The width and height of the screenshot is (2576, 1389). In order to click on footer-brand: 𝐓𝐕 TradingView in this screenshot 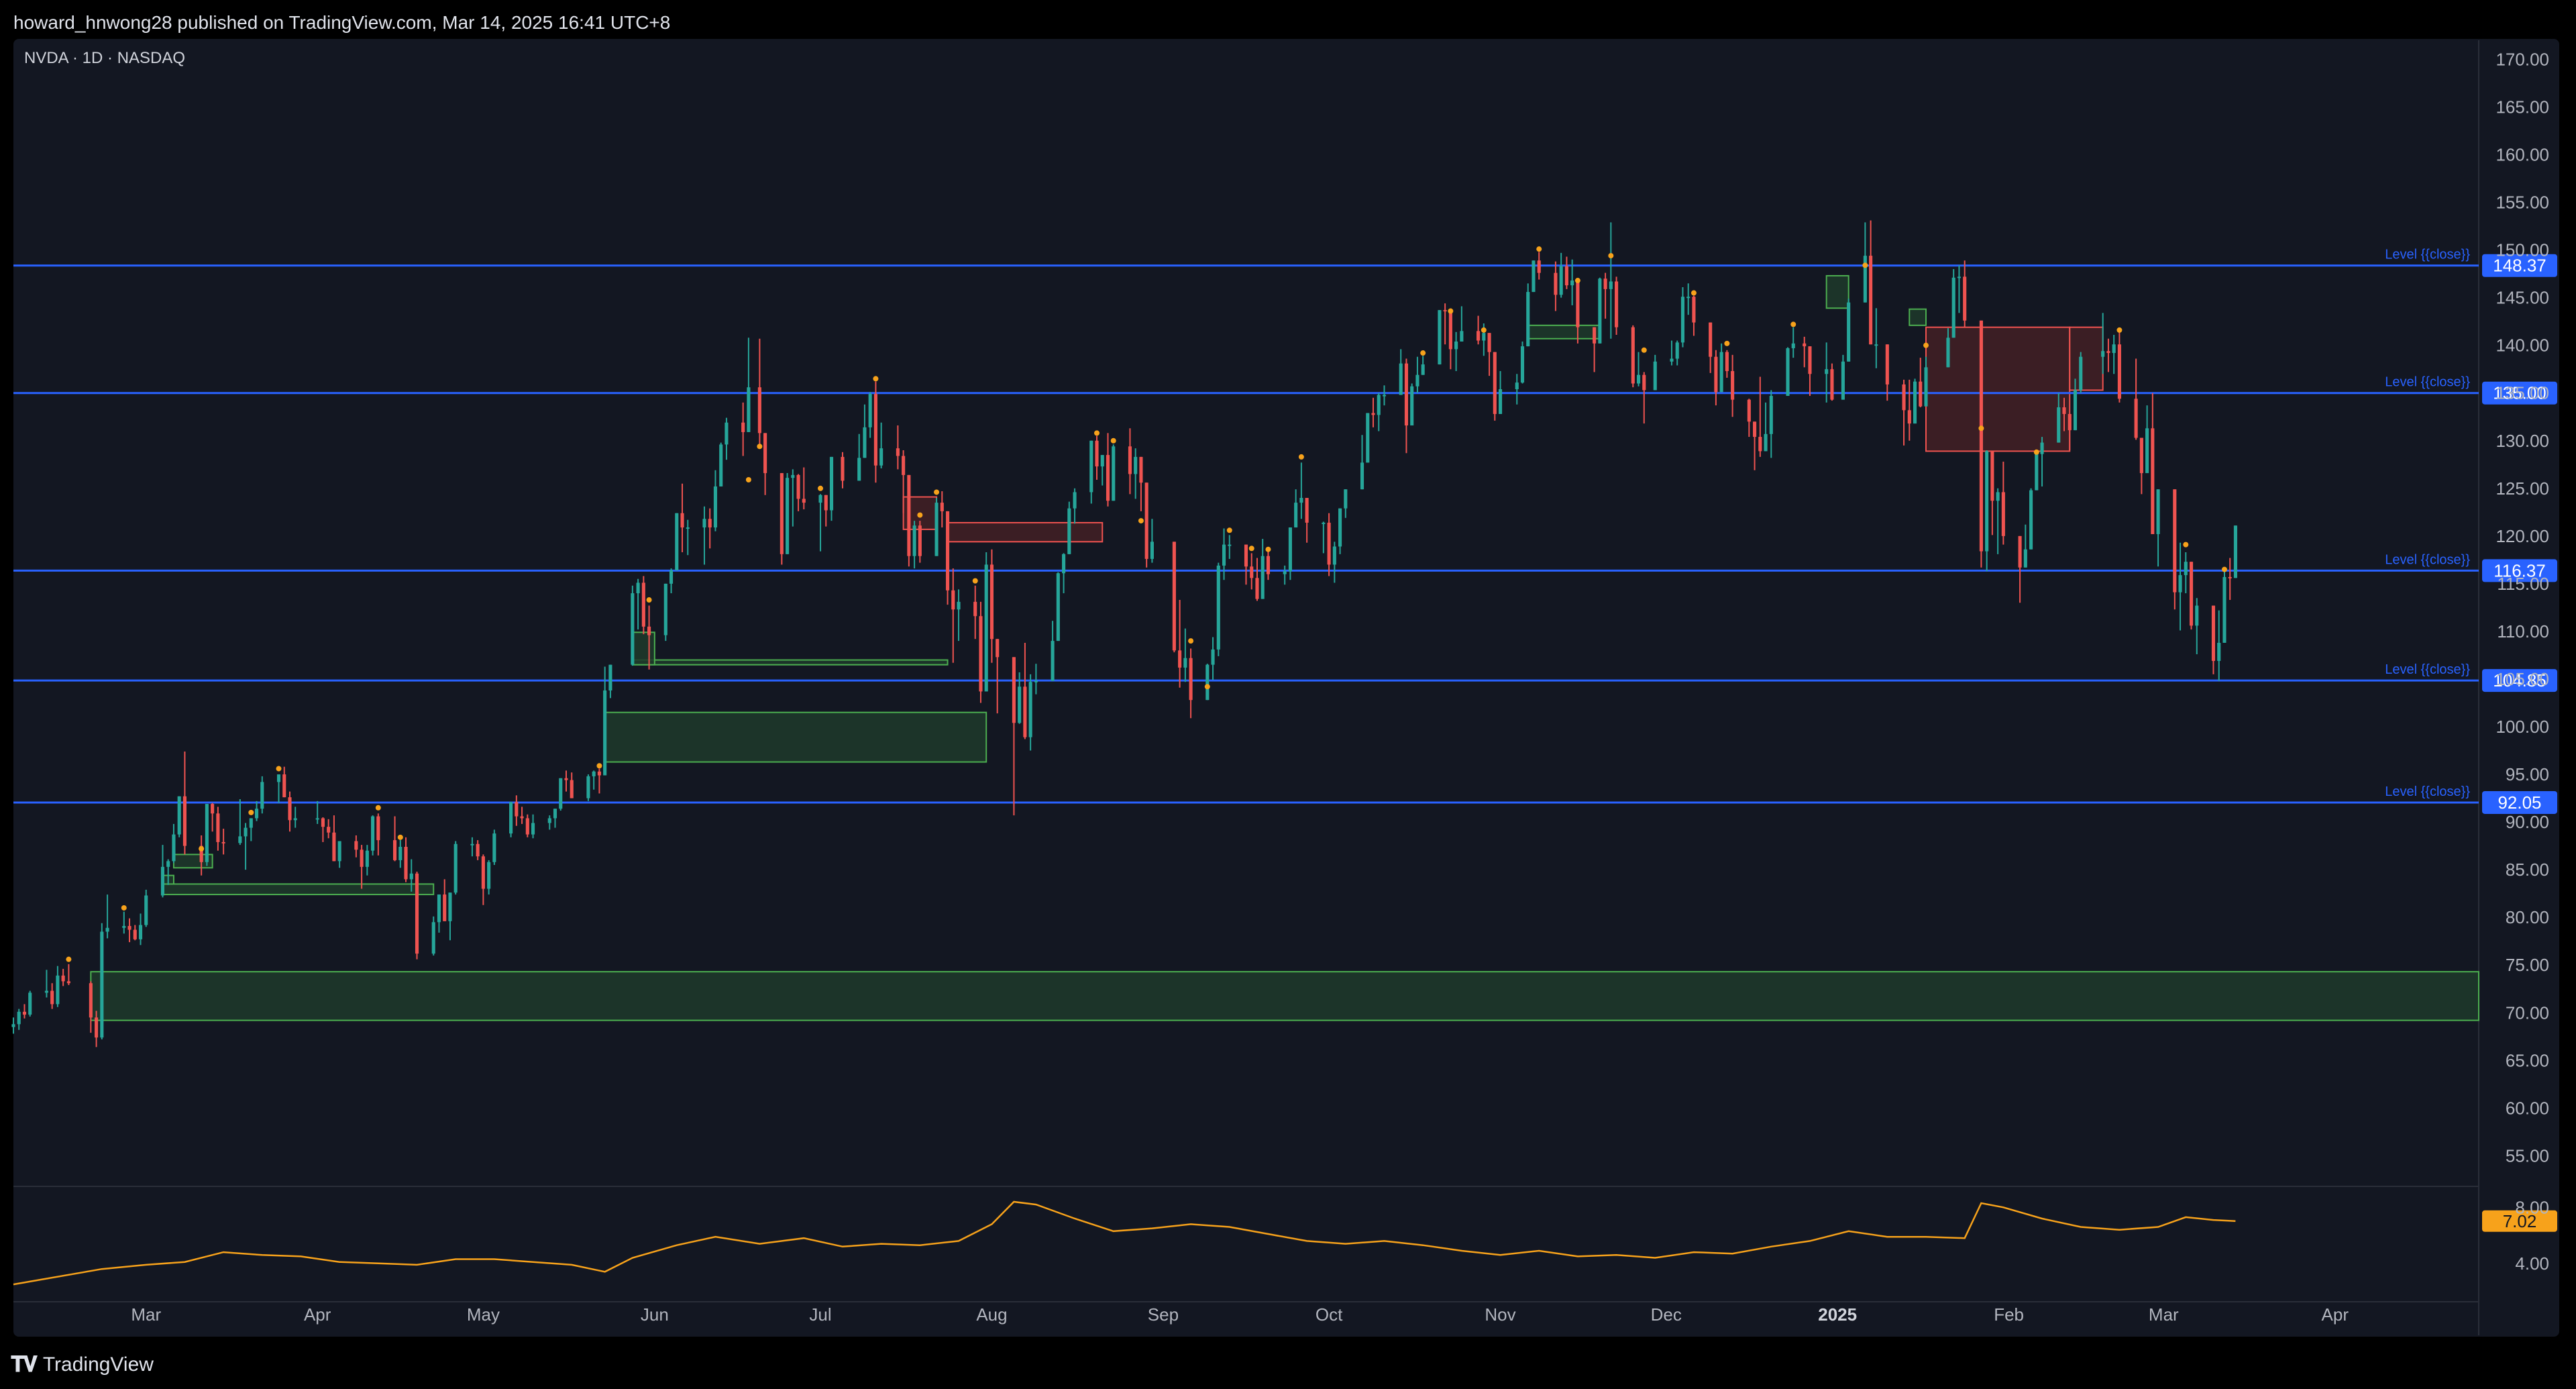, I will do `click(82, 1365)`.